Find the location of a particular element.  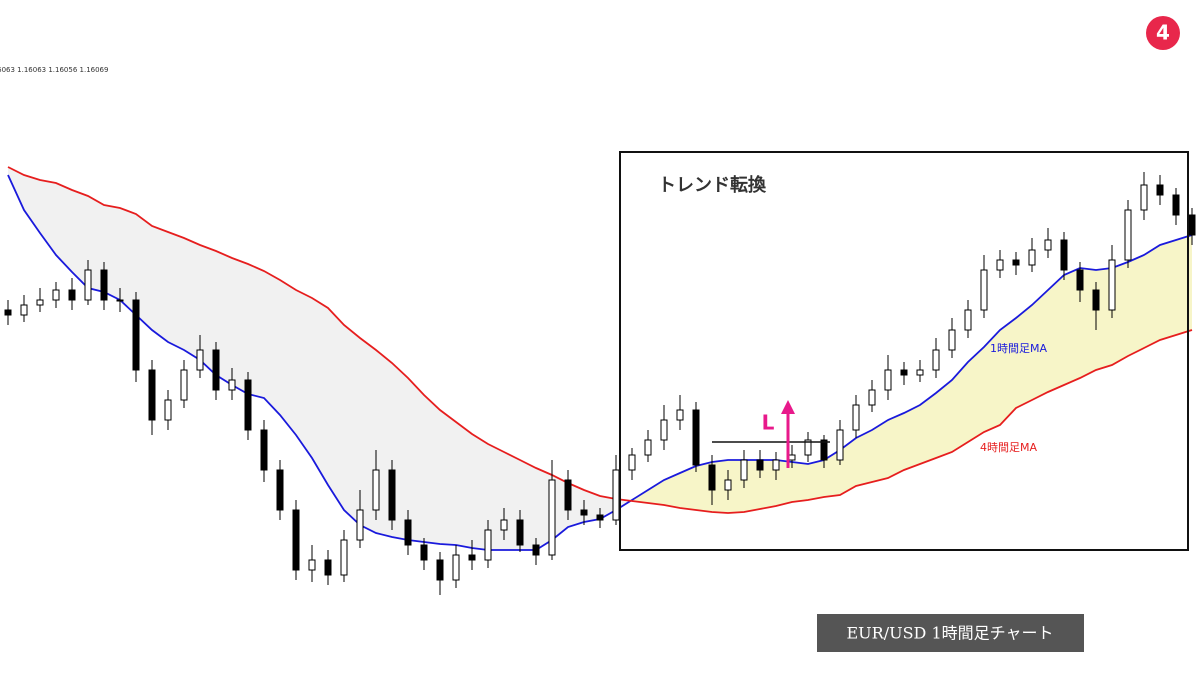

chart-title: トレンド転換 is located at coordinates (712, 185).